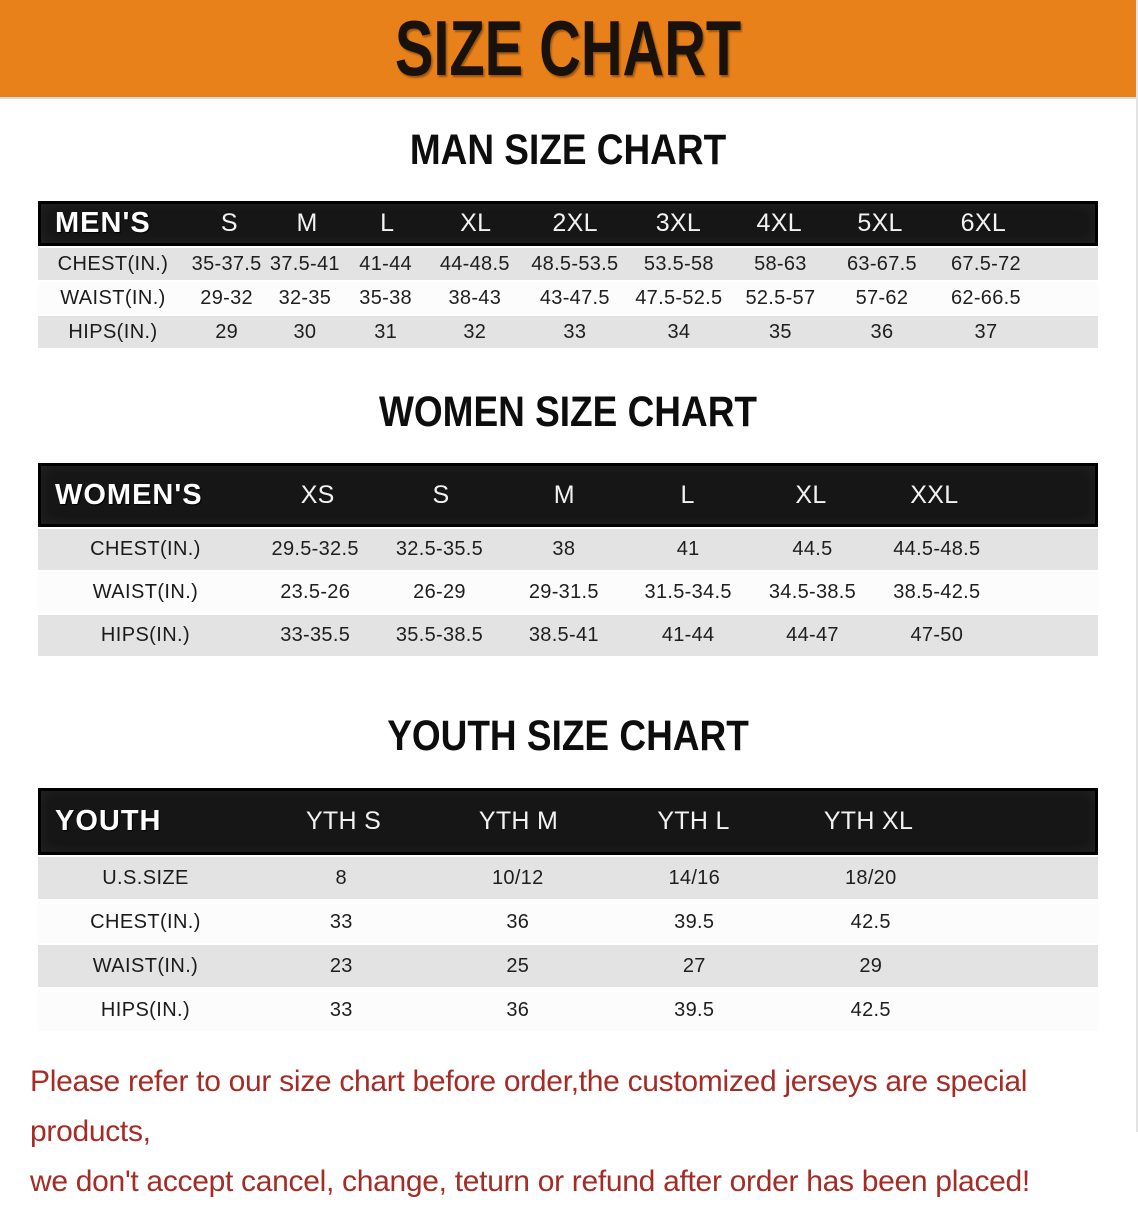 The height and width of the screenshot is (1207, 1138). What do you see at coordinates (694, 877) in the screenshot?
I see `cell: 14/16` at bounding box center [694, 877].